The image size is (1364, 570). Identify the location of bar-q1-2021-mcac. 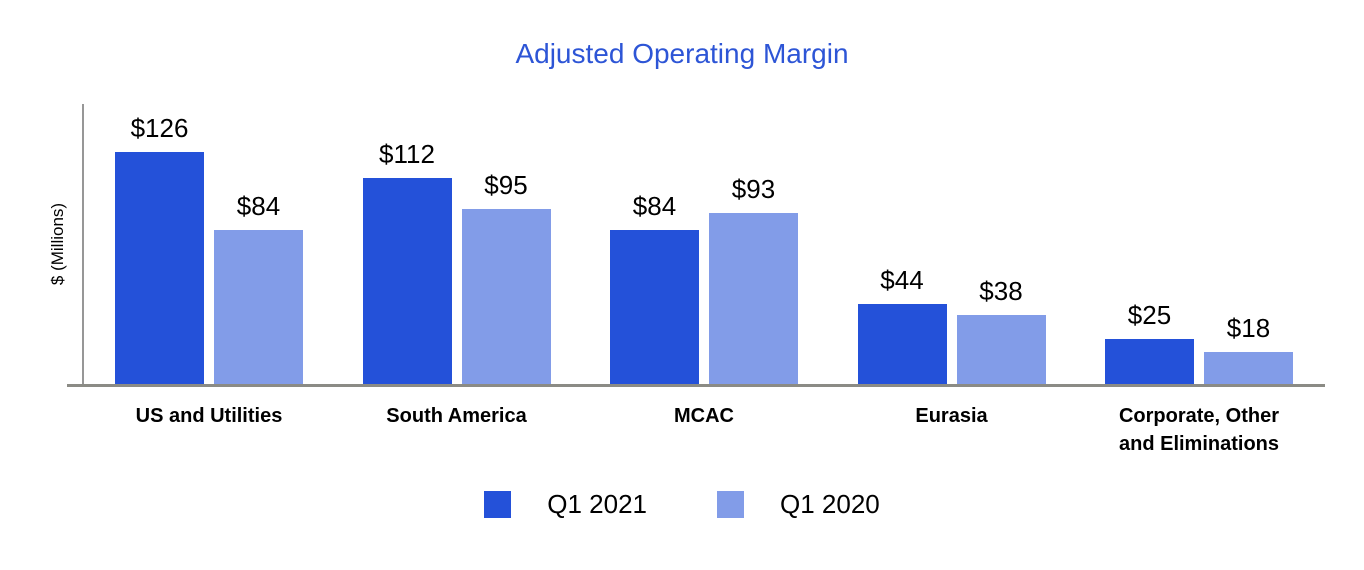
(654, 307).